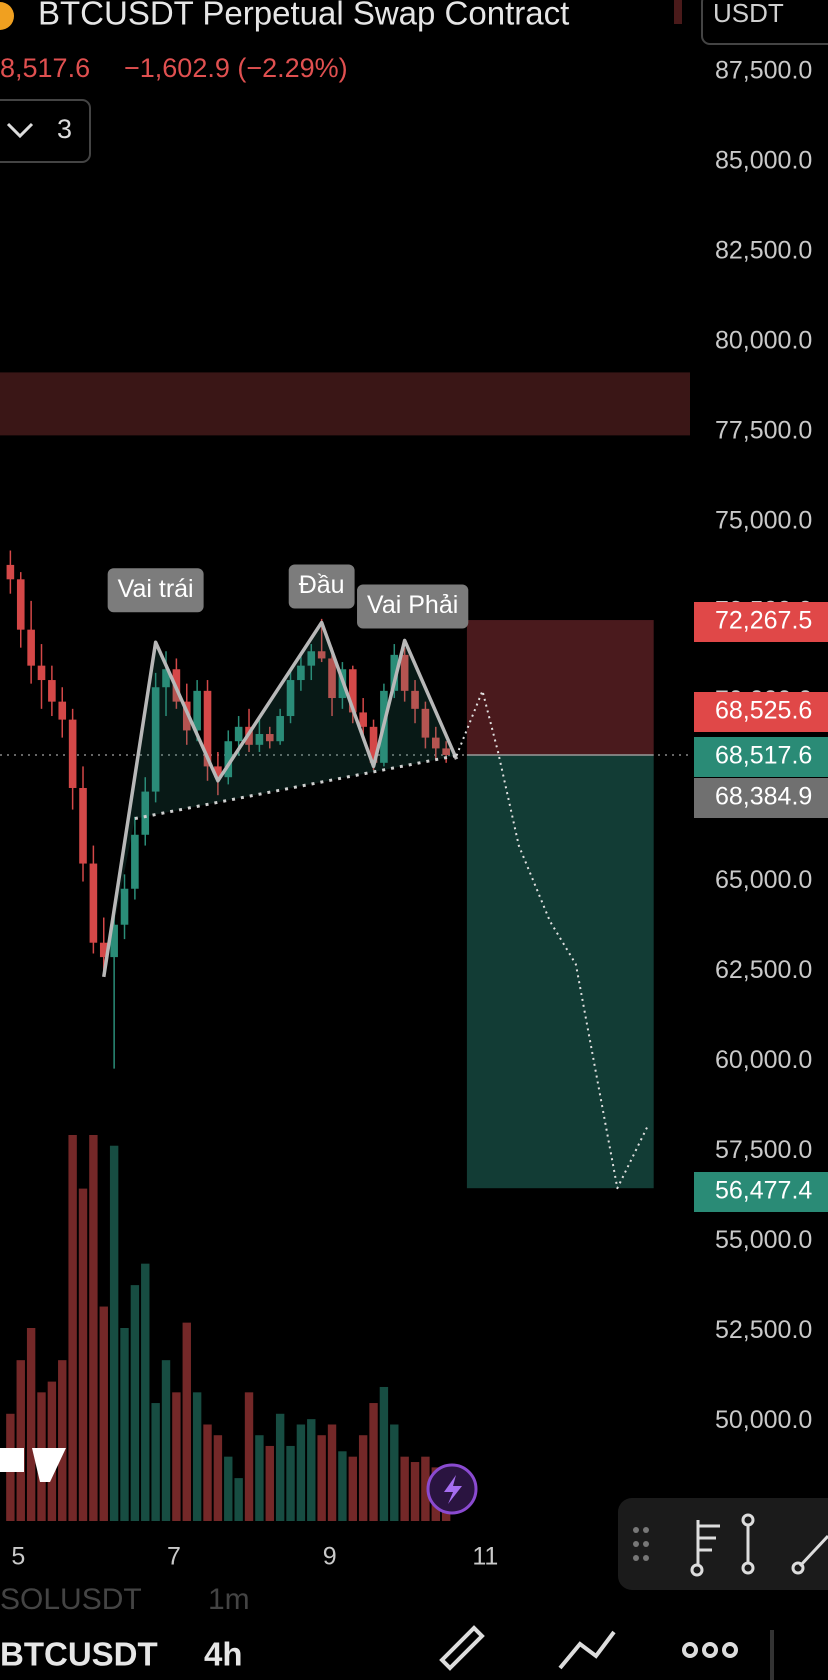 The width and height of the screenshot is (828, 1680). What do you see at coordinates (763, 880) in the screenshot?
I see `y-tick-label: 65,000.0` at bounding box center [763, 880].